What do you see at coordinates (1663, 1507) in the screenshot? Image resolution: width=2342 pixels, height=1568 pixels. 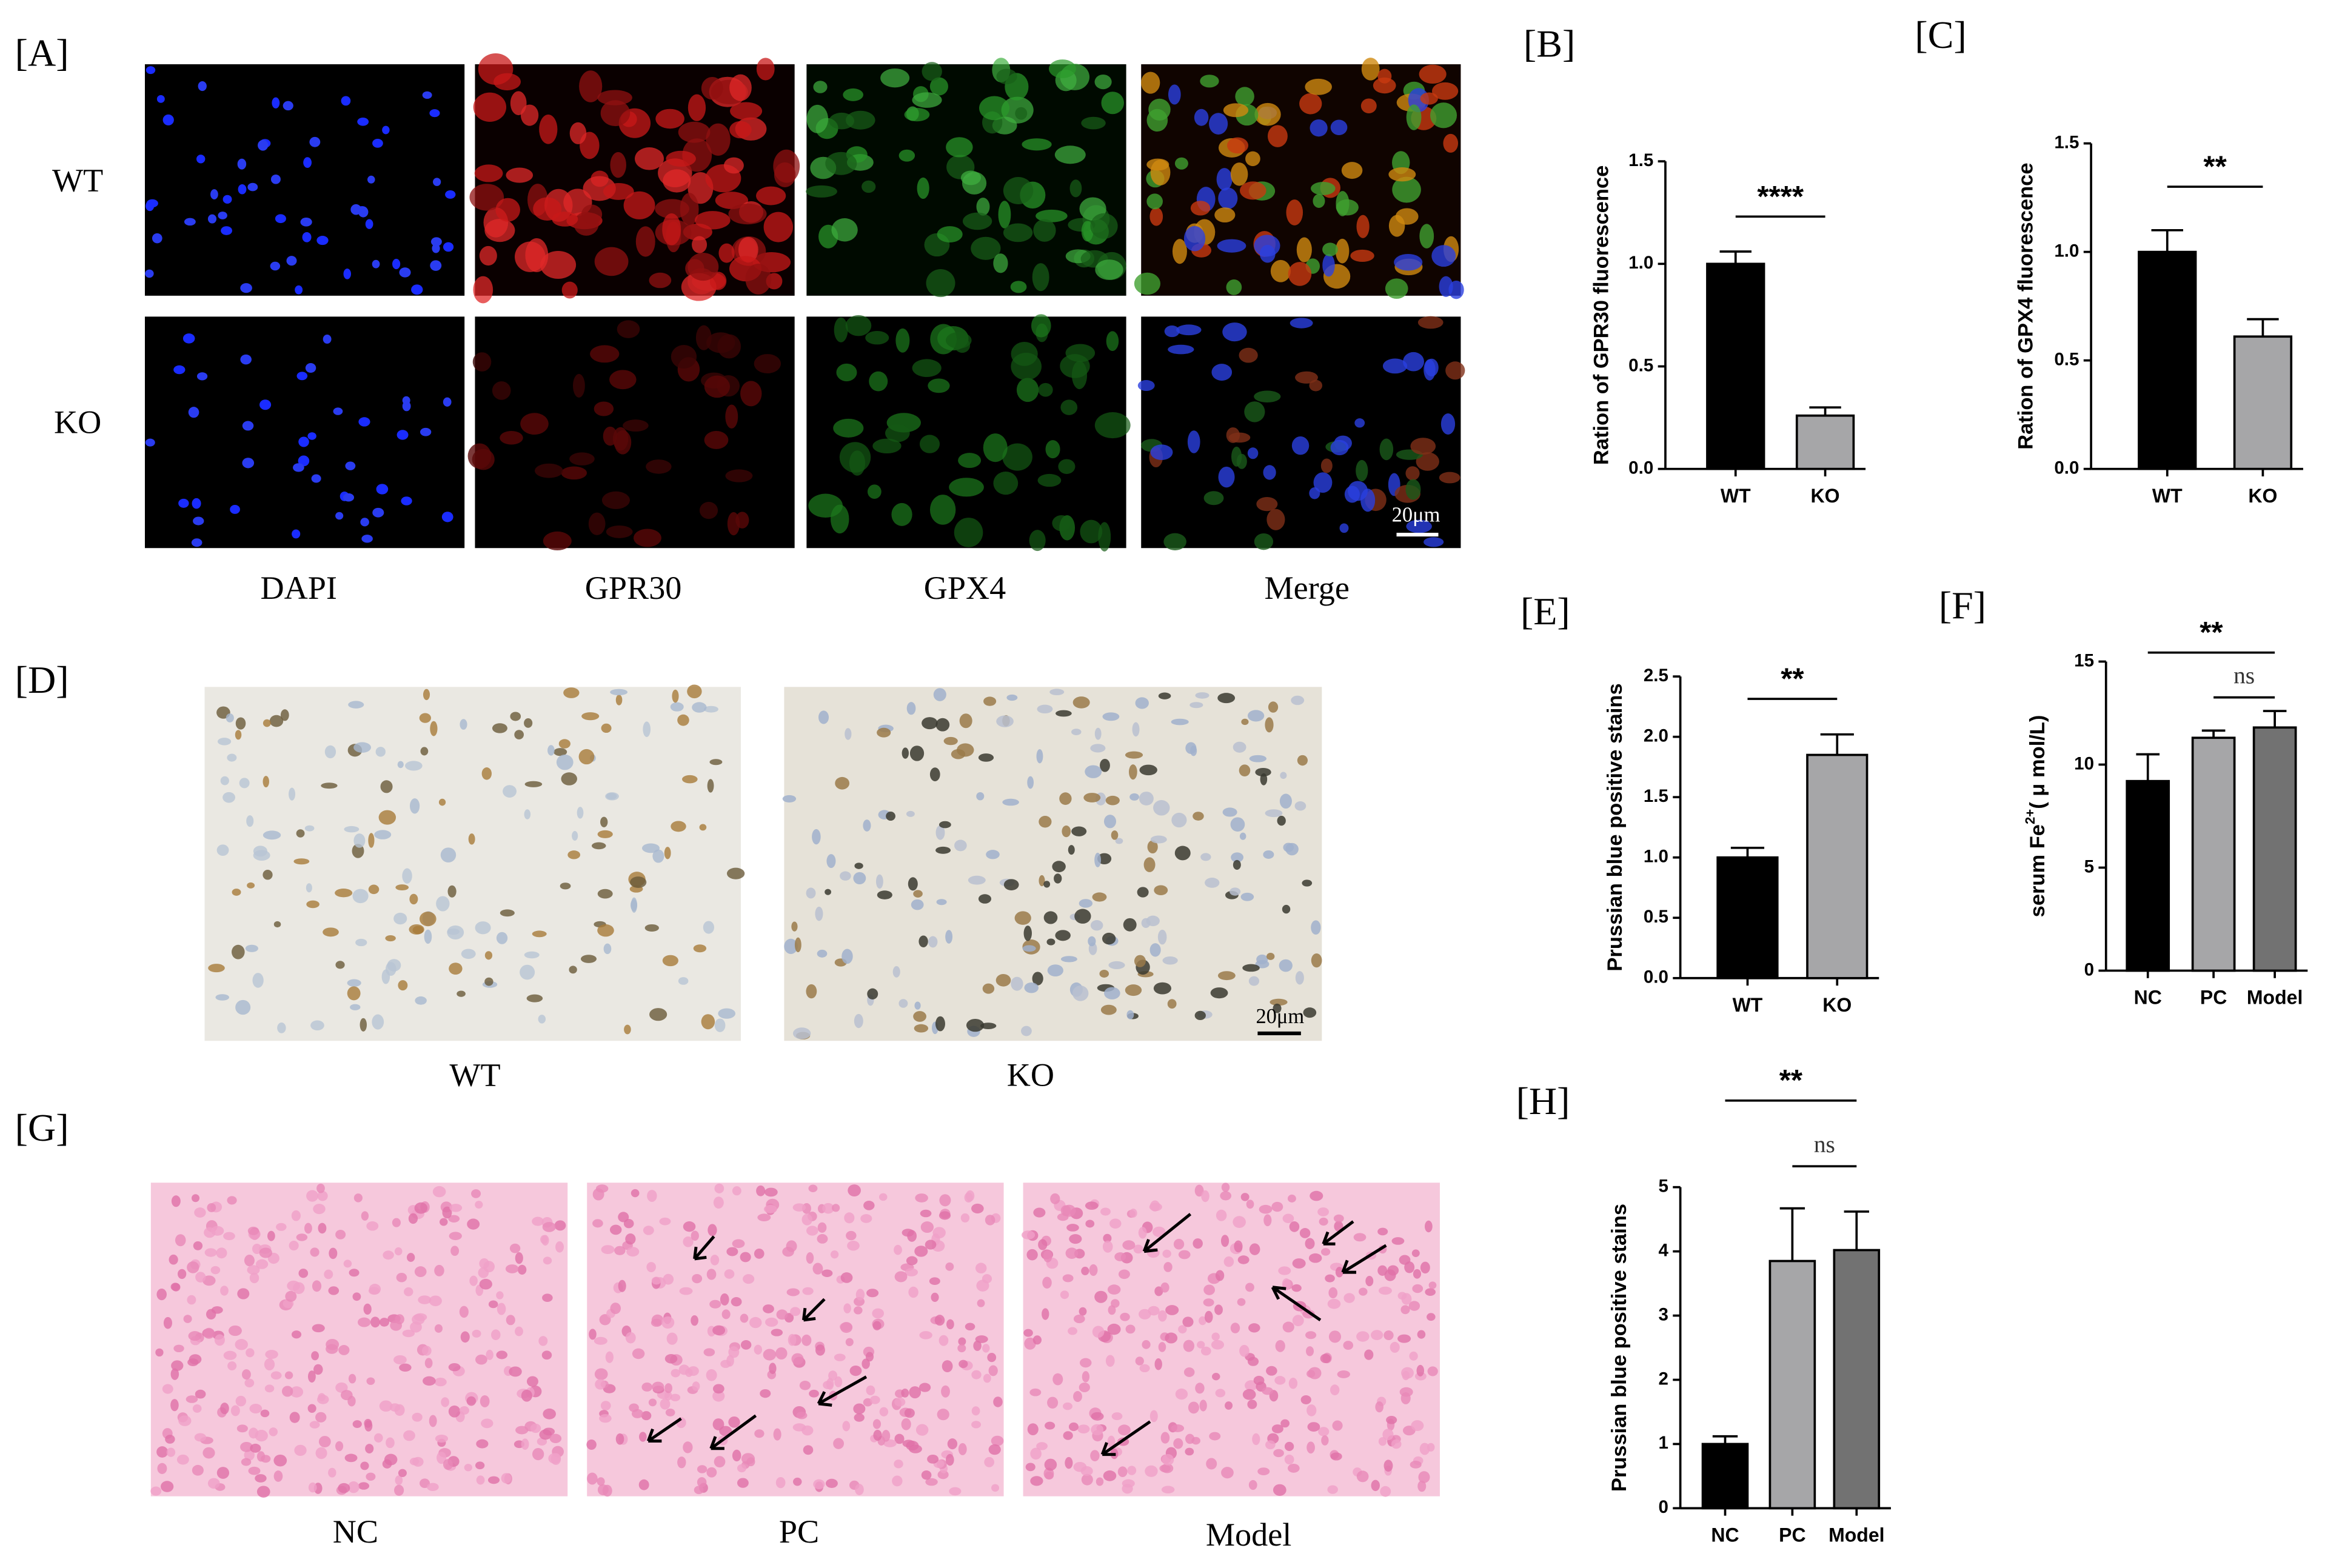 I see `y-tick-label: 0` at bounding box center [1663, 1507].